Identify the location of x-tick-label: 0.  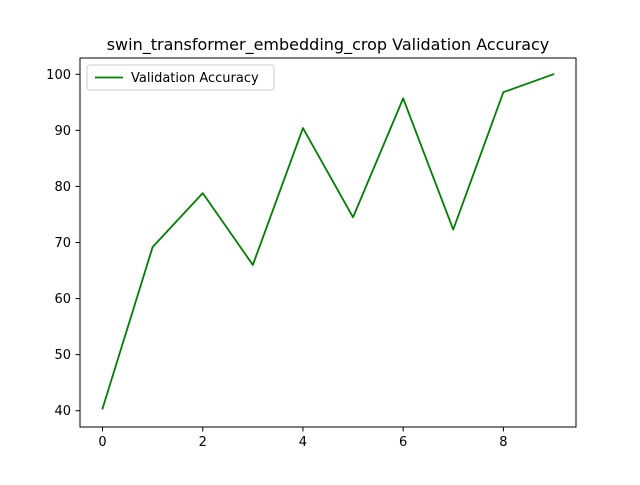
(102, 442).